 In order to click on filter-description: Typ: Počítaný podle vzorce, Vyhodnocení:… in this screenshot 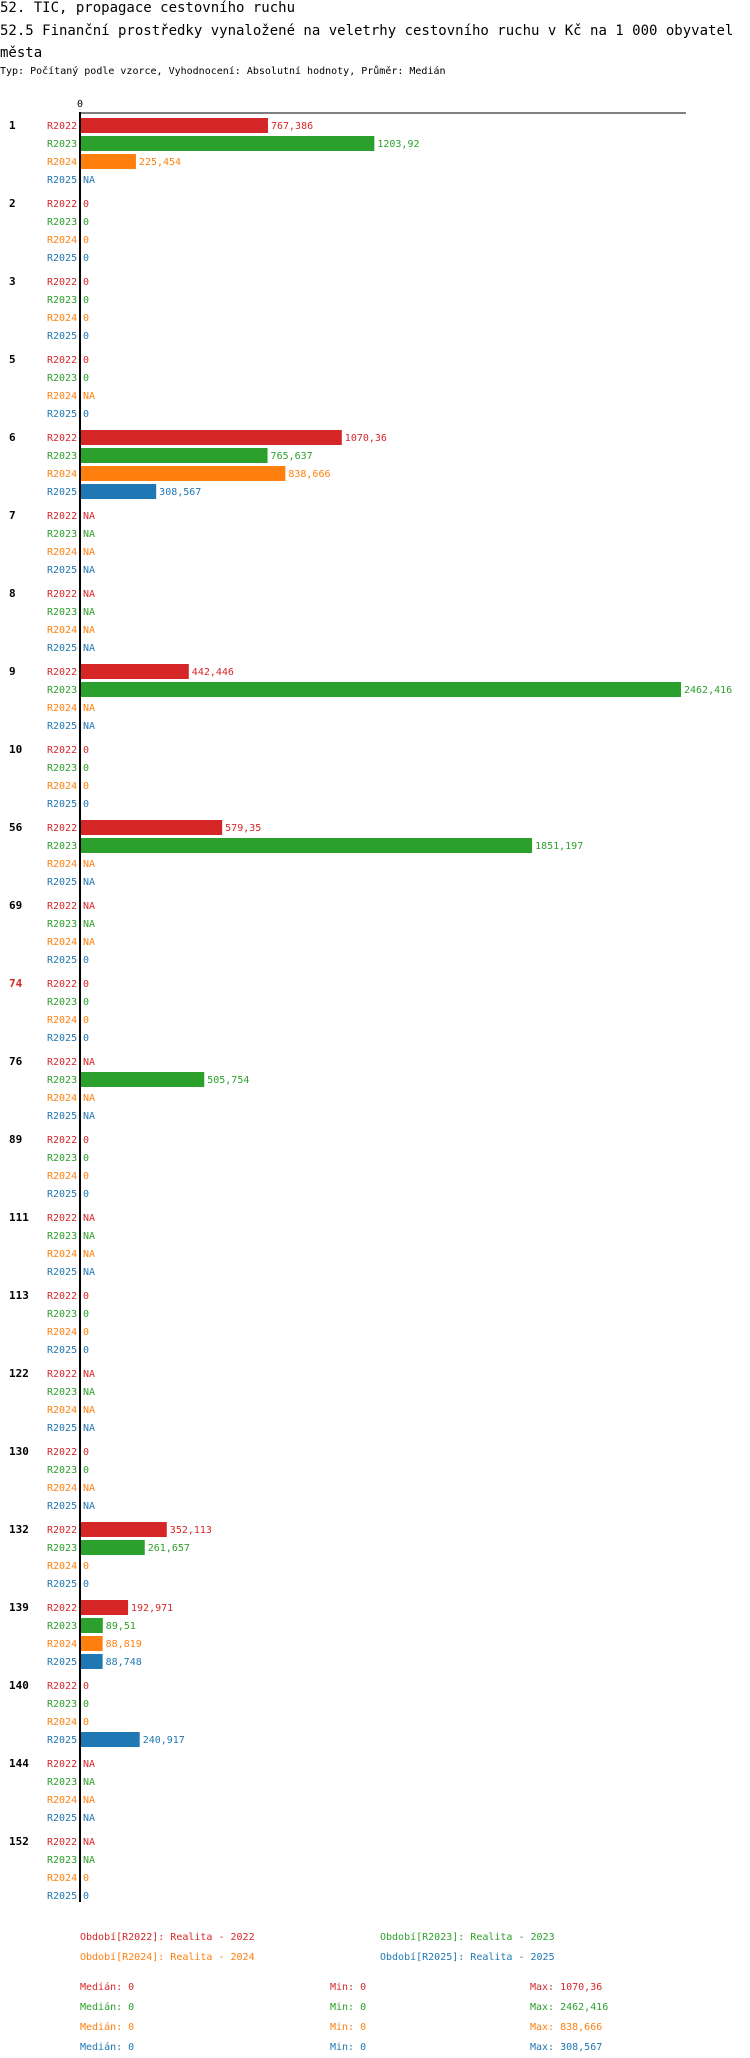, I will do `click(223, 71)`.